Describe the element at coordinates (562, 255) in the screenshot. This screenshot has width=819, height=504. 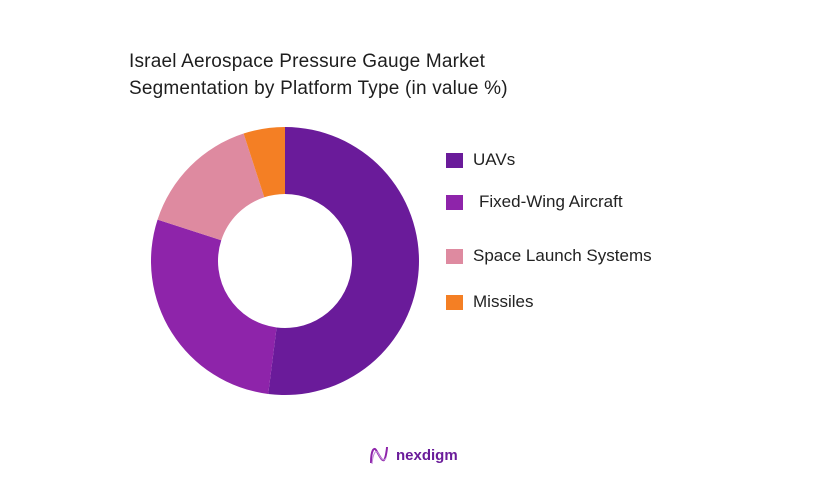
I see `legend-label: Space Launch Systems` at that location.